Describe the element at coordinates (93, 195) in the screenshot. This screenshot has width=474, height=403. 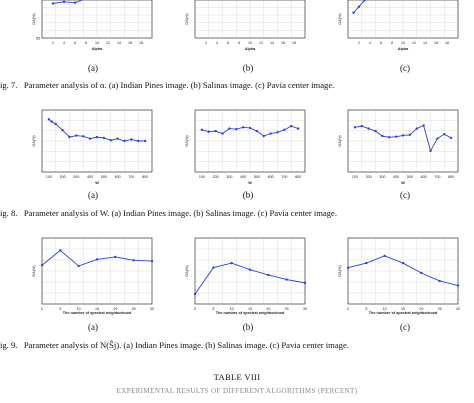
I see `fig8-label-a: (a)` at that location.